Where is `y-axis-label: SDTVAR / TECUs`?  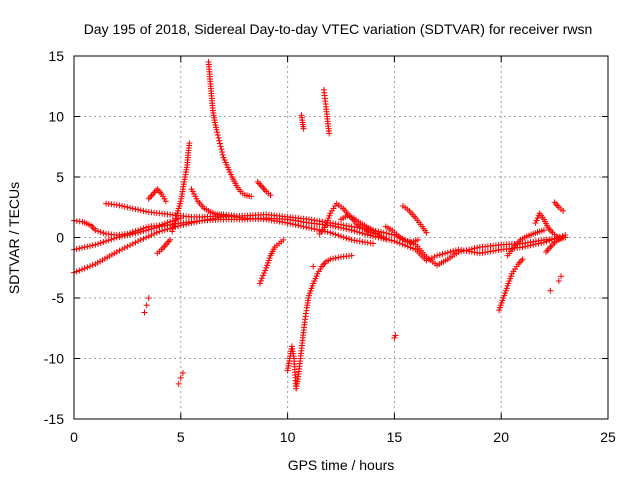
y-axis-label: SDTVAR / TECUs is located at coordinates (14, 238).